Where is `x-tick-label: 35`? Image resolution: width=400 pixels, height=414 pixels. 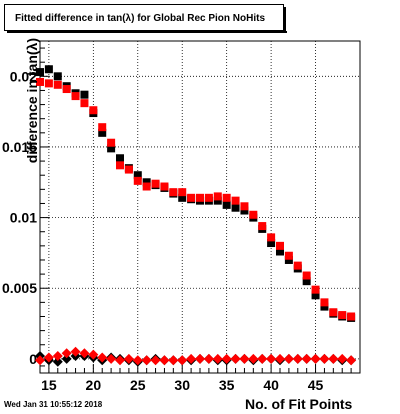
x-tick-label: 35 is located at coordinates (227, 385).